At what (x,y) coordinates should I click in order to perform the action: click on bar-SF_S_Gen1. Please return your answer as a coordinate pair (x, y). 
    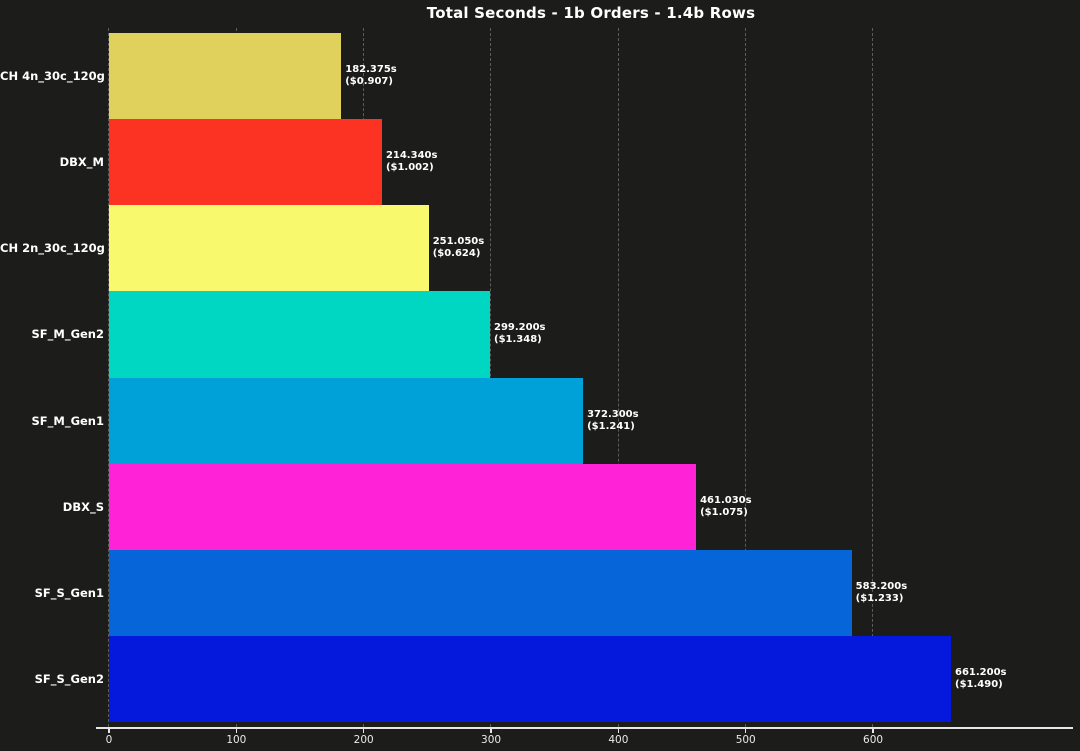
    Looking at the image, I should click on (480, 592).